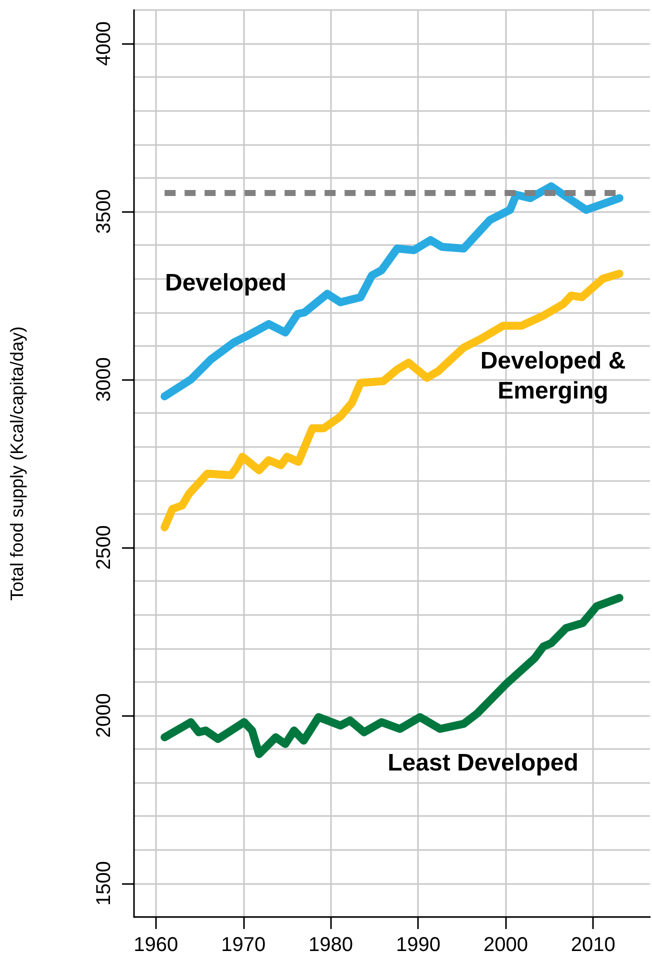  I want to click on y-tick-label: 4000, so click(104, 43).